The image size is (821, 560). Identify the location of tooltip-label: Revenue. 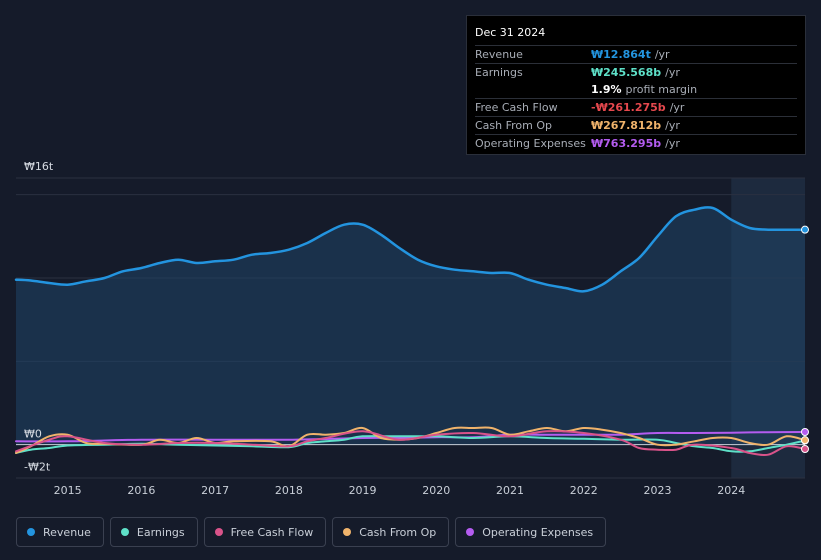
(499, 54).